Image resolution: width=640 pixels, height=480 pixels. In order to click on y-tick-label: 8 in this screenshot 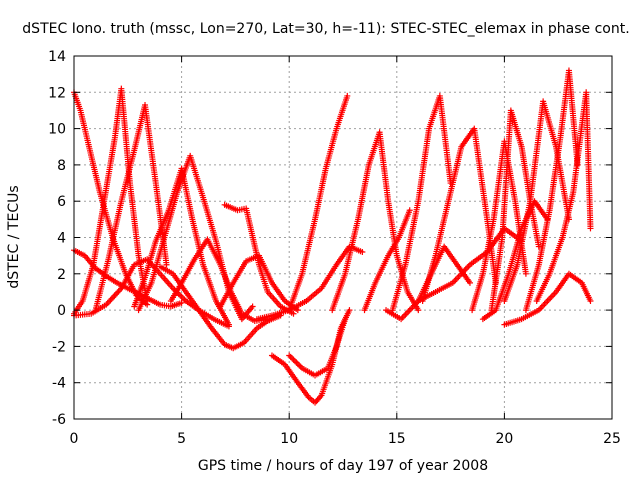, I will do `click(61, 166)`.